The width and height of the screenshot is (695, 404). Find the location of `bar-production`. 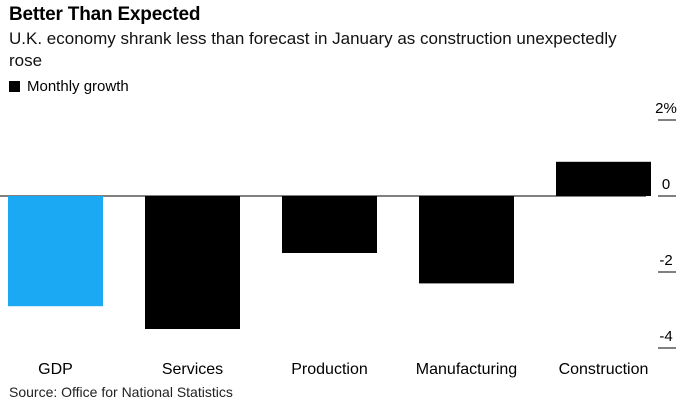

bar-production is located at coordinates (329, 224).